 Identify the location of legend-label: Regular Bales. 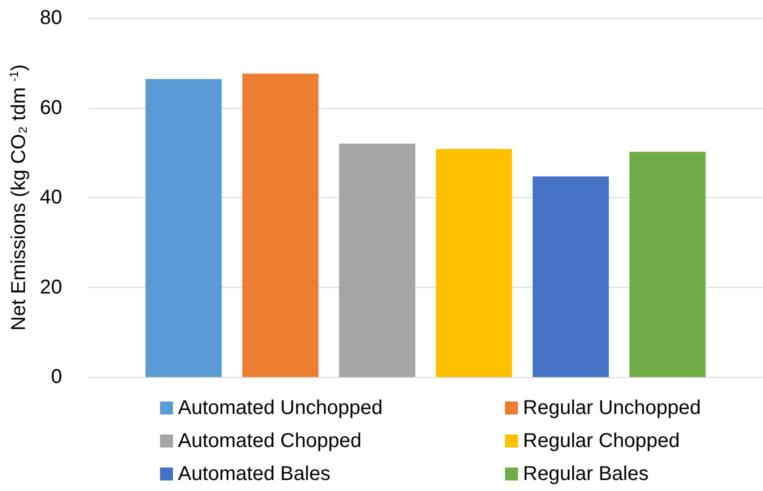
(586, 474).